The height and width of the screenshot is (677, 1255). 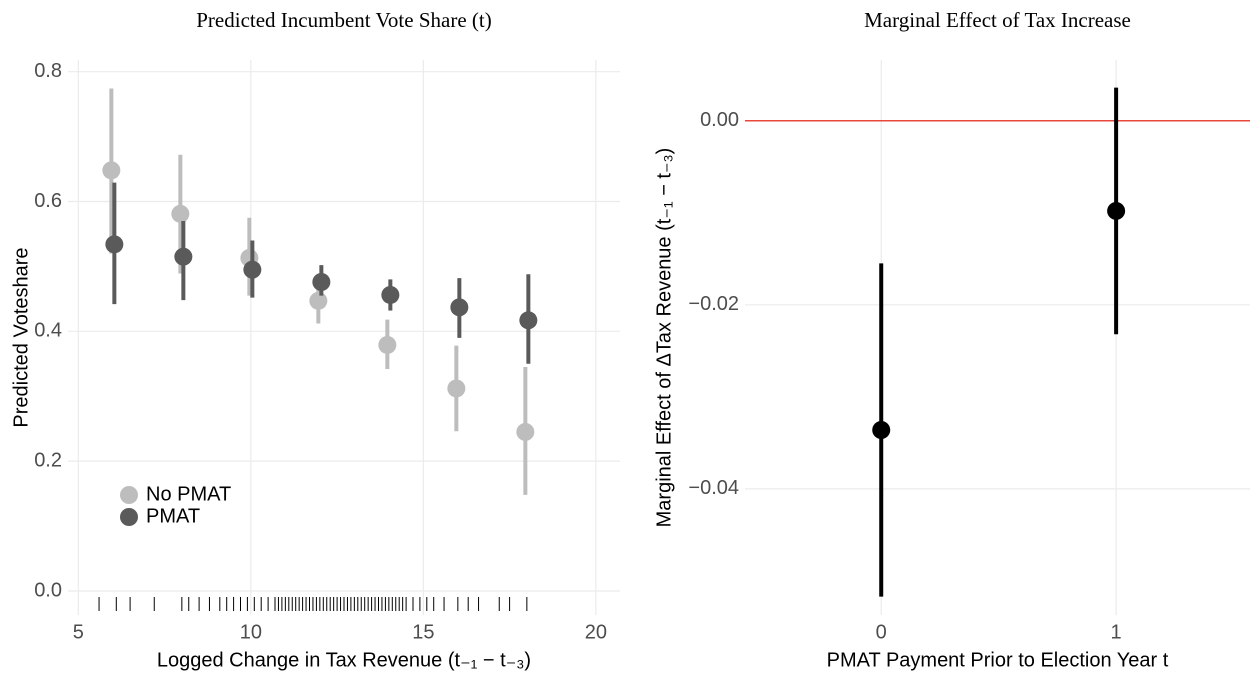 I want to click on x-tick-label: 15, so click(x=423, y=632).